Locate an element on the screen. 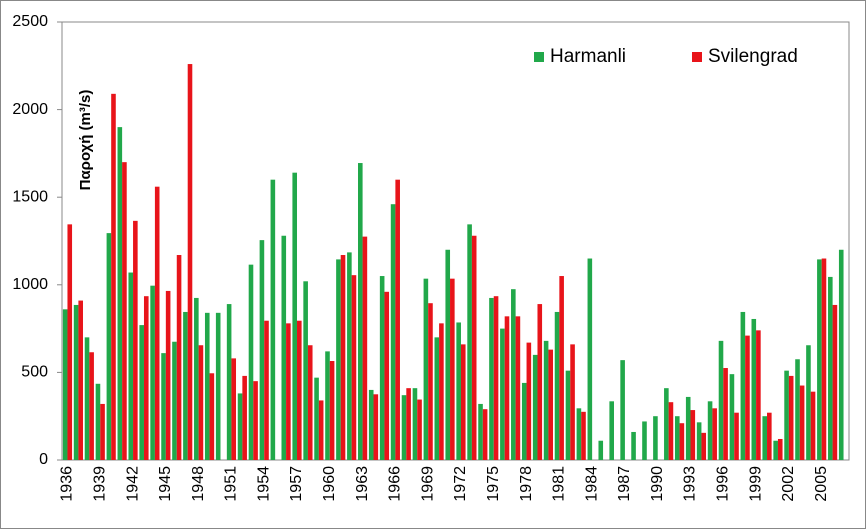 This screenshot has width=866, height=529. x-tick-label: 1987 is located at coordinates (624, 484).